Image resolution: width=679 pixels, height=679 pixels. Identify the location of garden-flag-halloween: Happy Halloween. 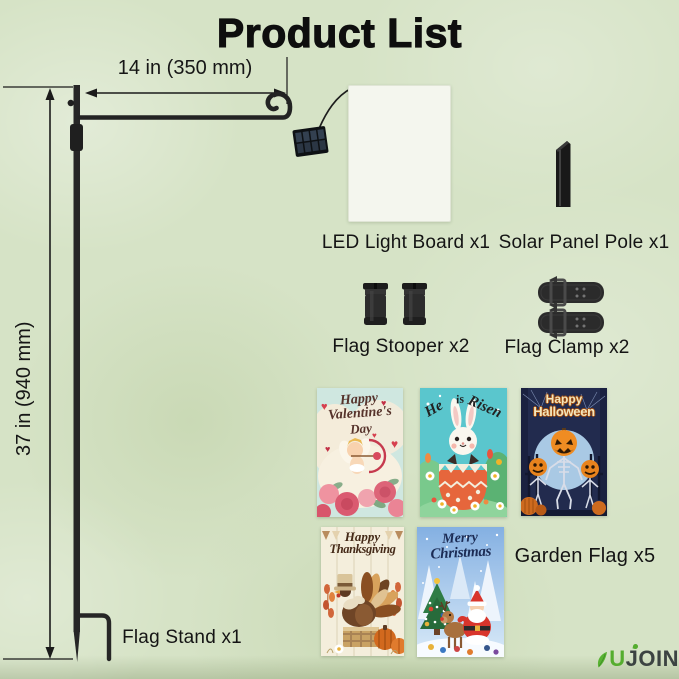
(564, 452).